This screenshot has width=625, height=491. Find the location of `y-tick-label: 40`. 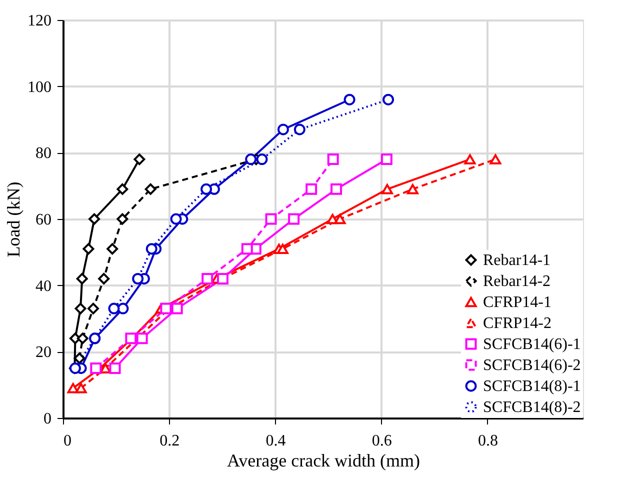

y-tick-label: 40 is located at coordinates (44, 286).